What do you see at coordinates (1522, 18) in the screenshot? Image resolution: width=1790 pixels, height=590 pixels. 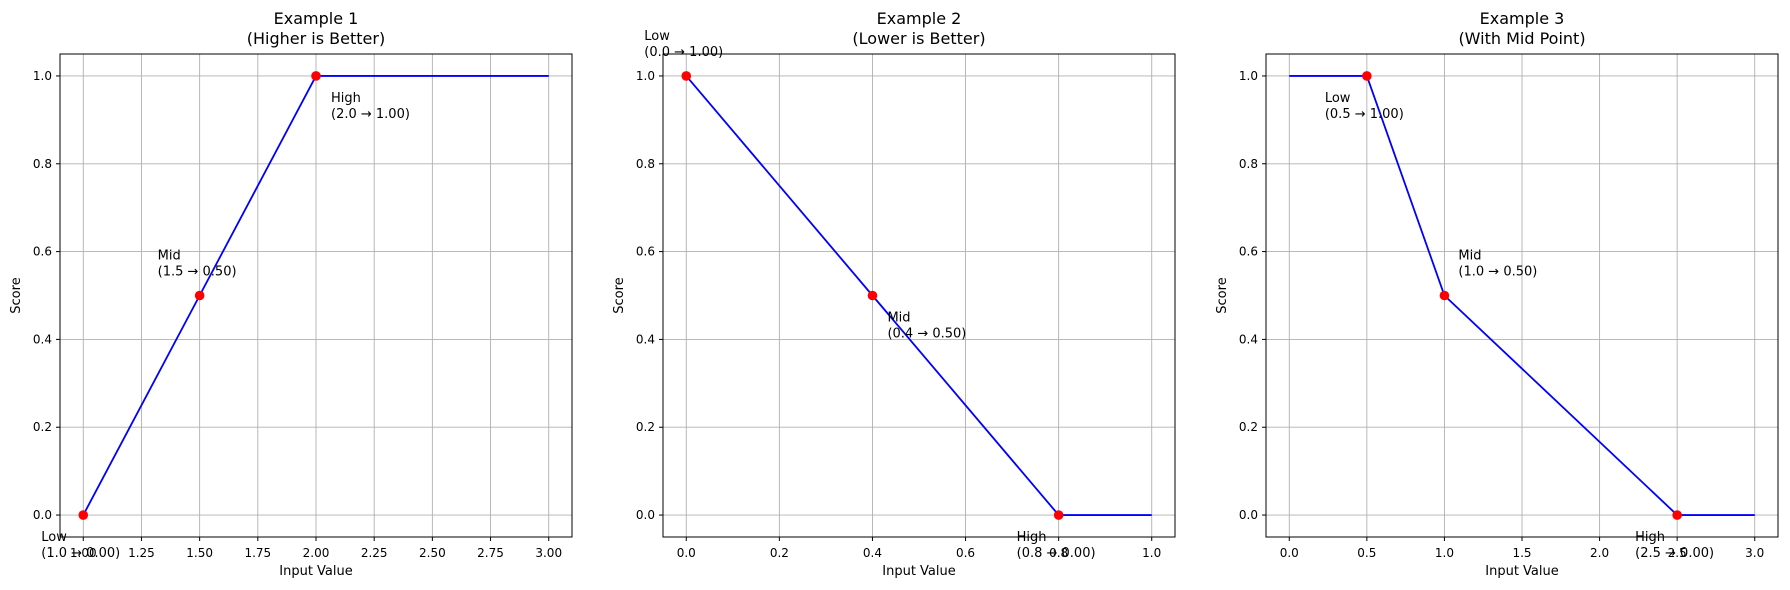 I see `chart-title-line1: Example 3` at bounding box center [1522, 18].